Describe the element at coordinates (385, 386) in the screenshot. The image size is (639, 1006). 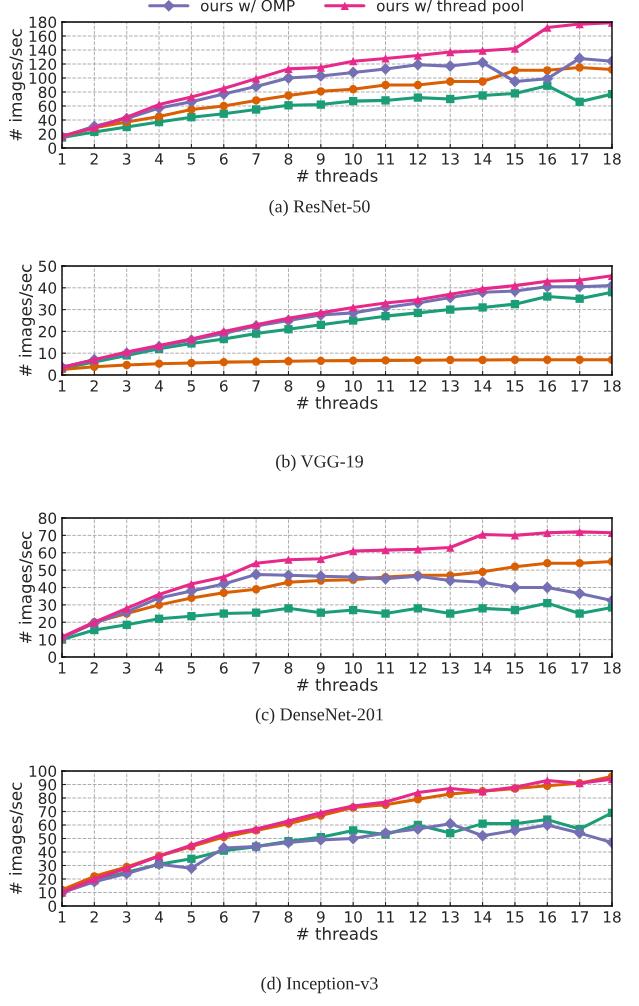
I see `x-tick-label: 11` at that location.